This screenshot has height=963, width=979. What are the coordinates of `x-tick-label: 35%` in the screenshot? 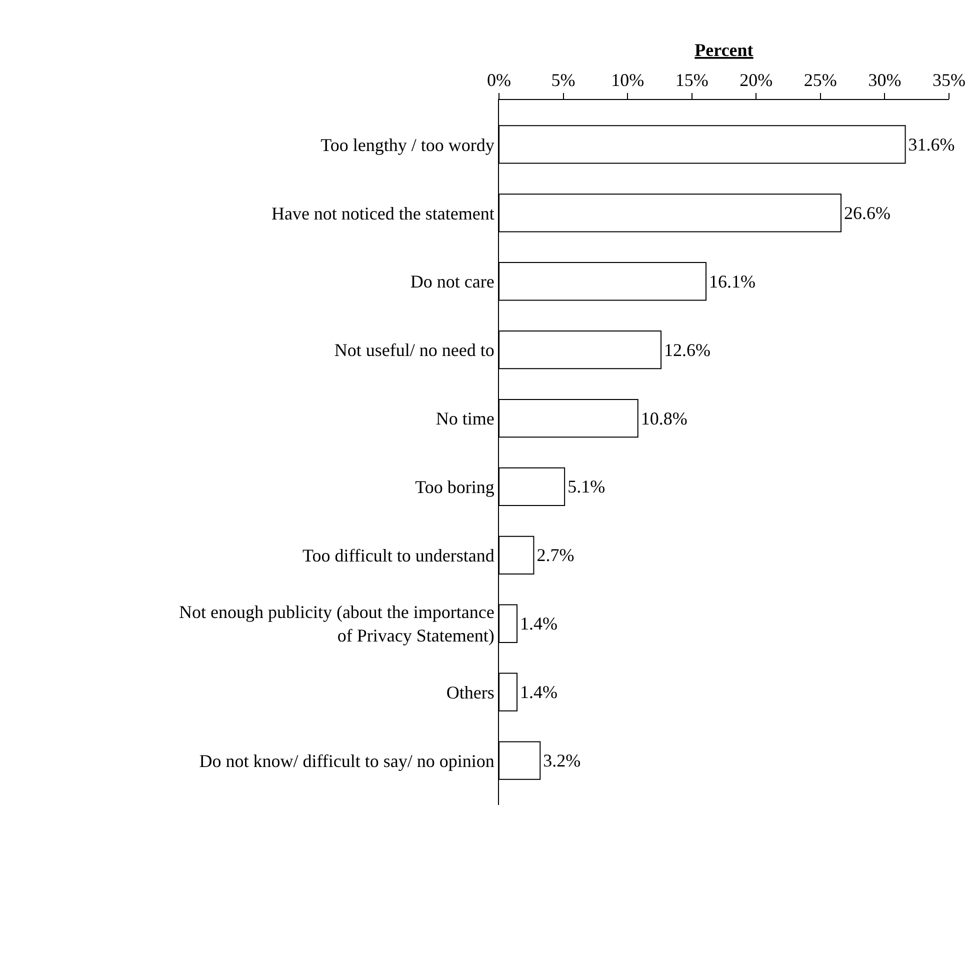 It's located at (949, 80).